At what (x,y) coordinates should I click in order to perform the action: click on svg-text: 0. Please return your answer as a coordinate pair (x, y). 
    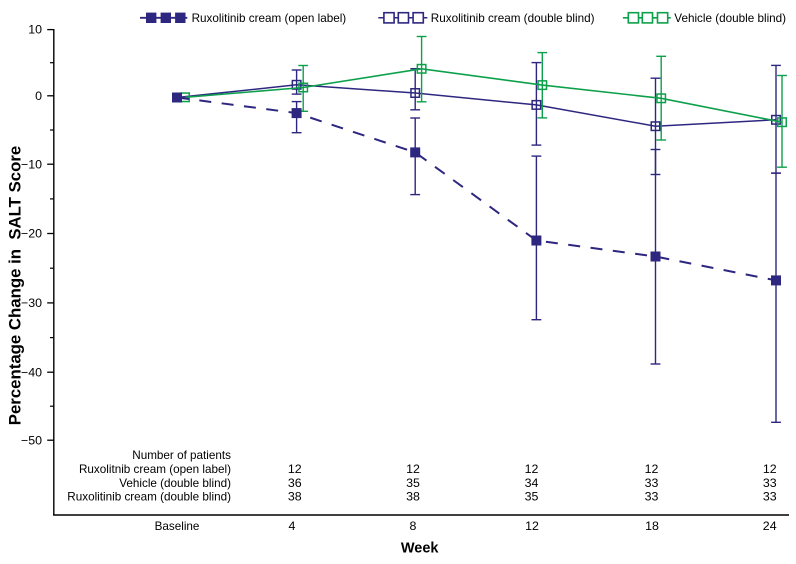
    Looking at the image, I should click on (38, 96).